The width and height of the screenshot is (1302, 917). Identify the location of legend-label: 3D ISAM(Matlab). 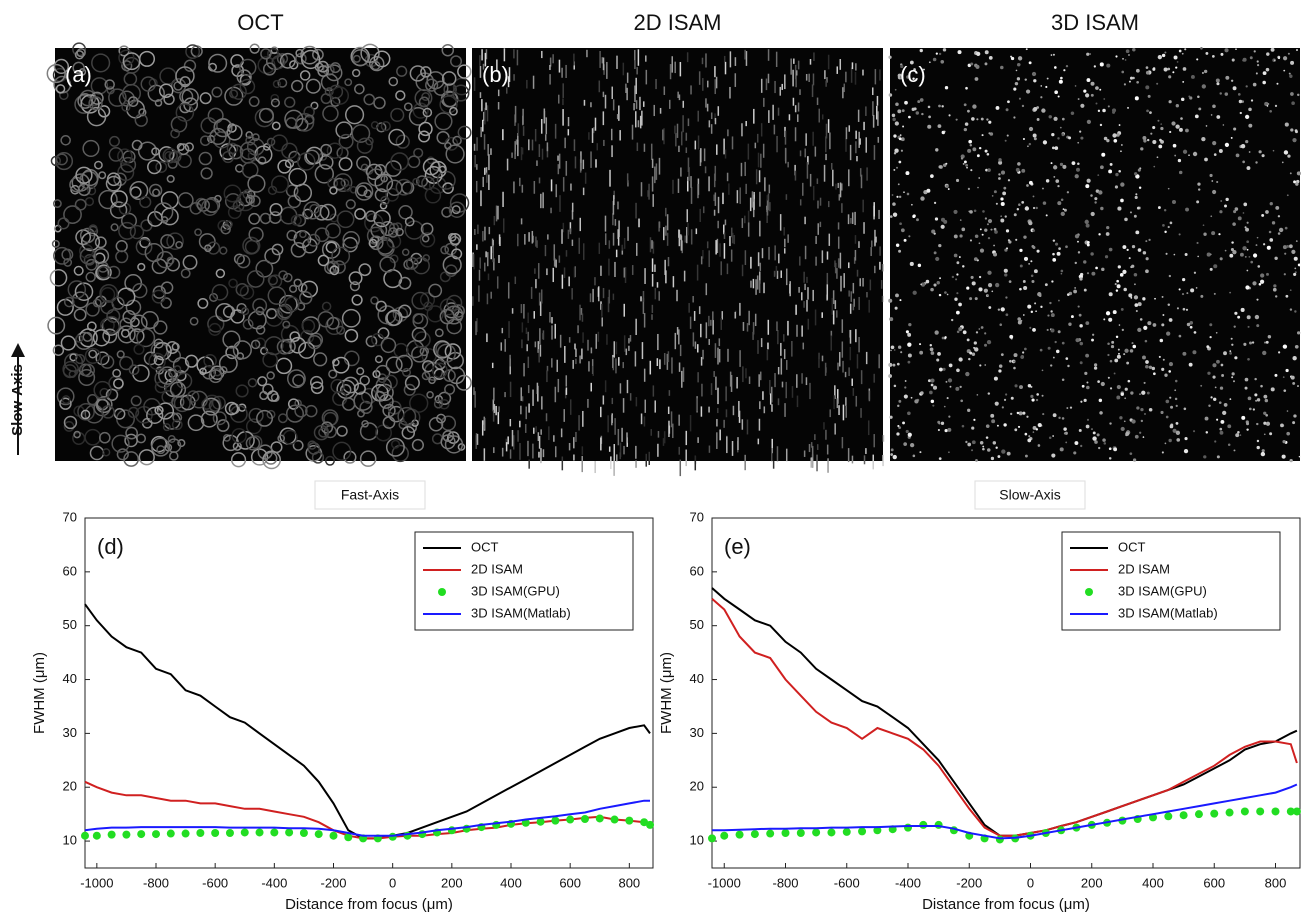
(1168, 612).